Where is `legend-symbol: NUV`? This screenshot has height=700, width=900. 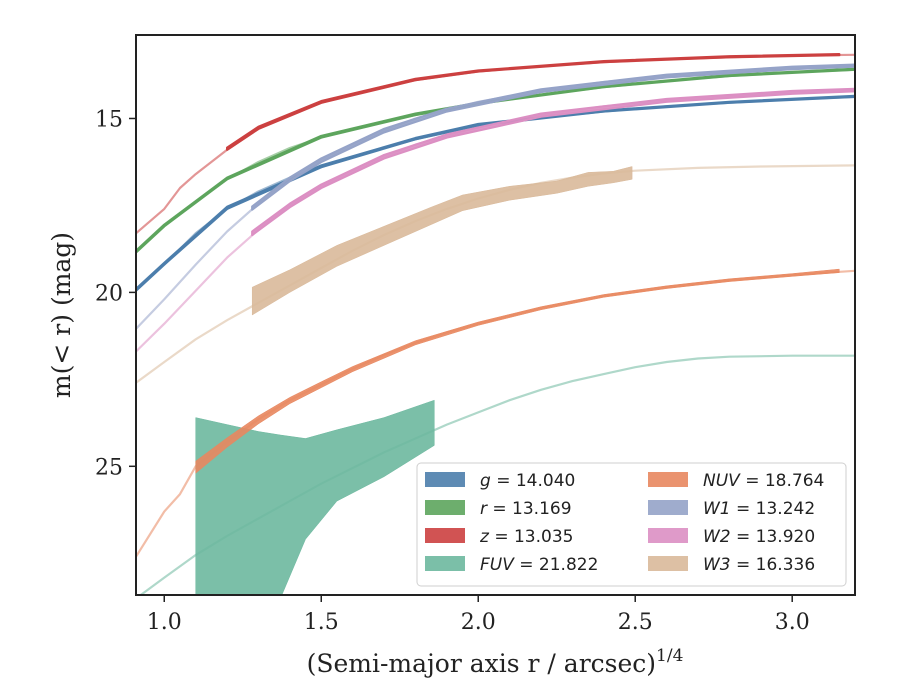
legend-symbol: NUV is located at coordinates (722, 481).